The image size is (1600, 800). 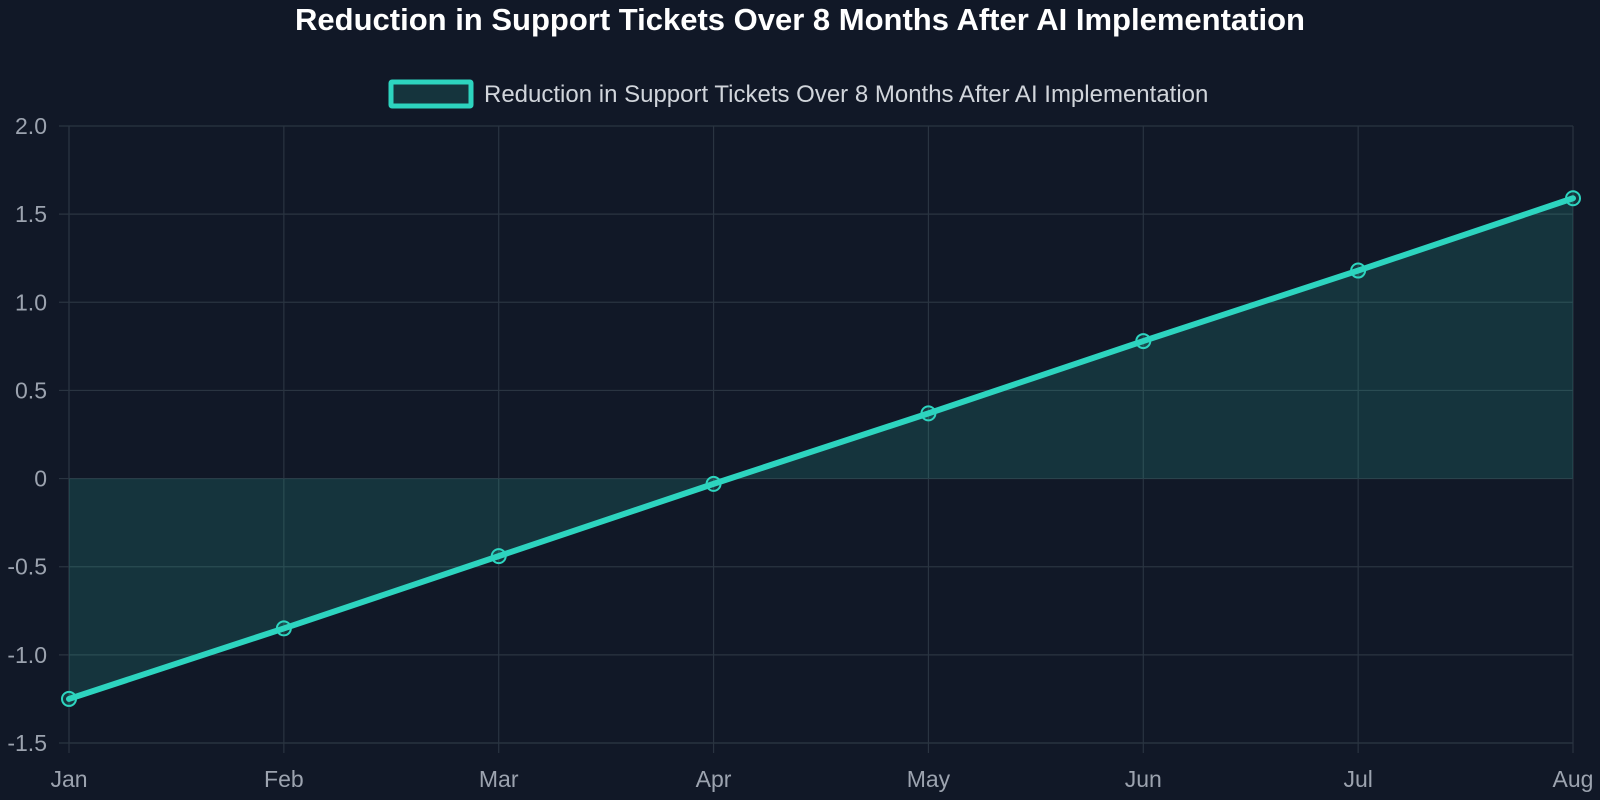 What do you see at coordinates (27, 434) in the screenshot?
I see `y-axis-ticks: -1.5 -1.0 -0.5 0 0.5 1.0 1.5 2.0` at bounding box center [27, 434].